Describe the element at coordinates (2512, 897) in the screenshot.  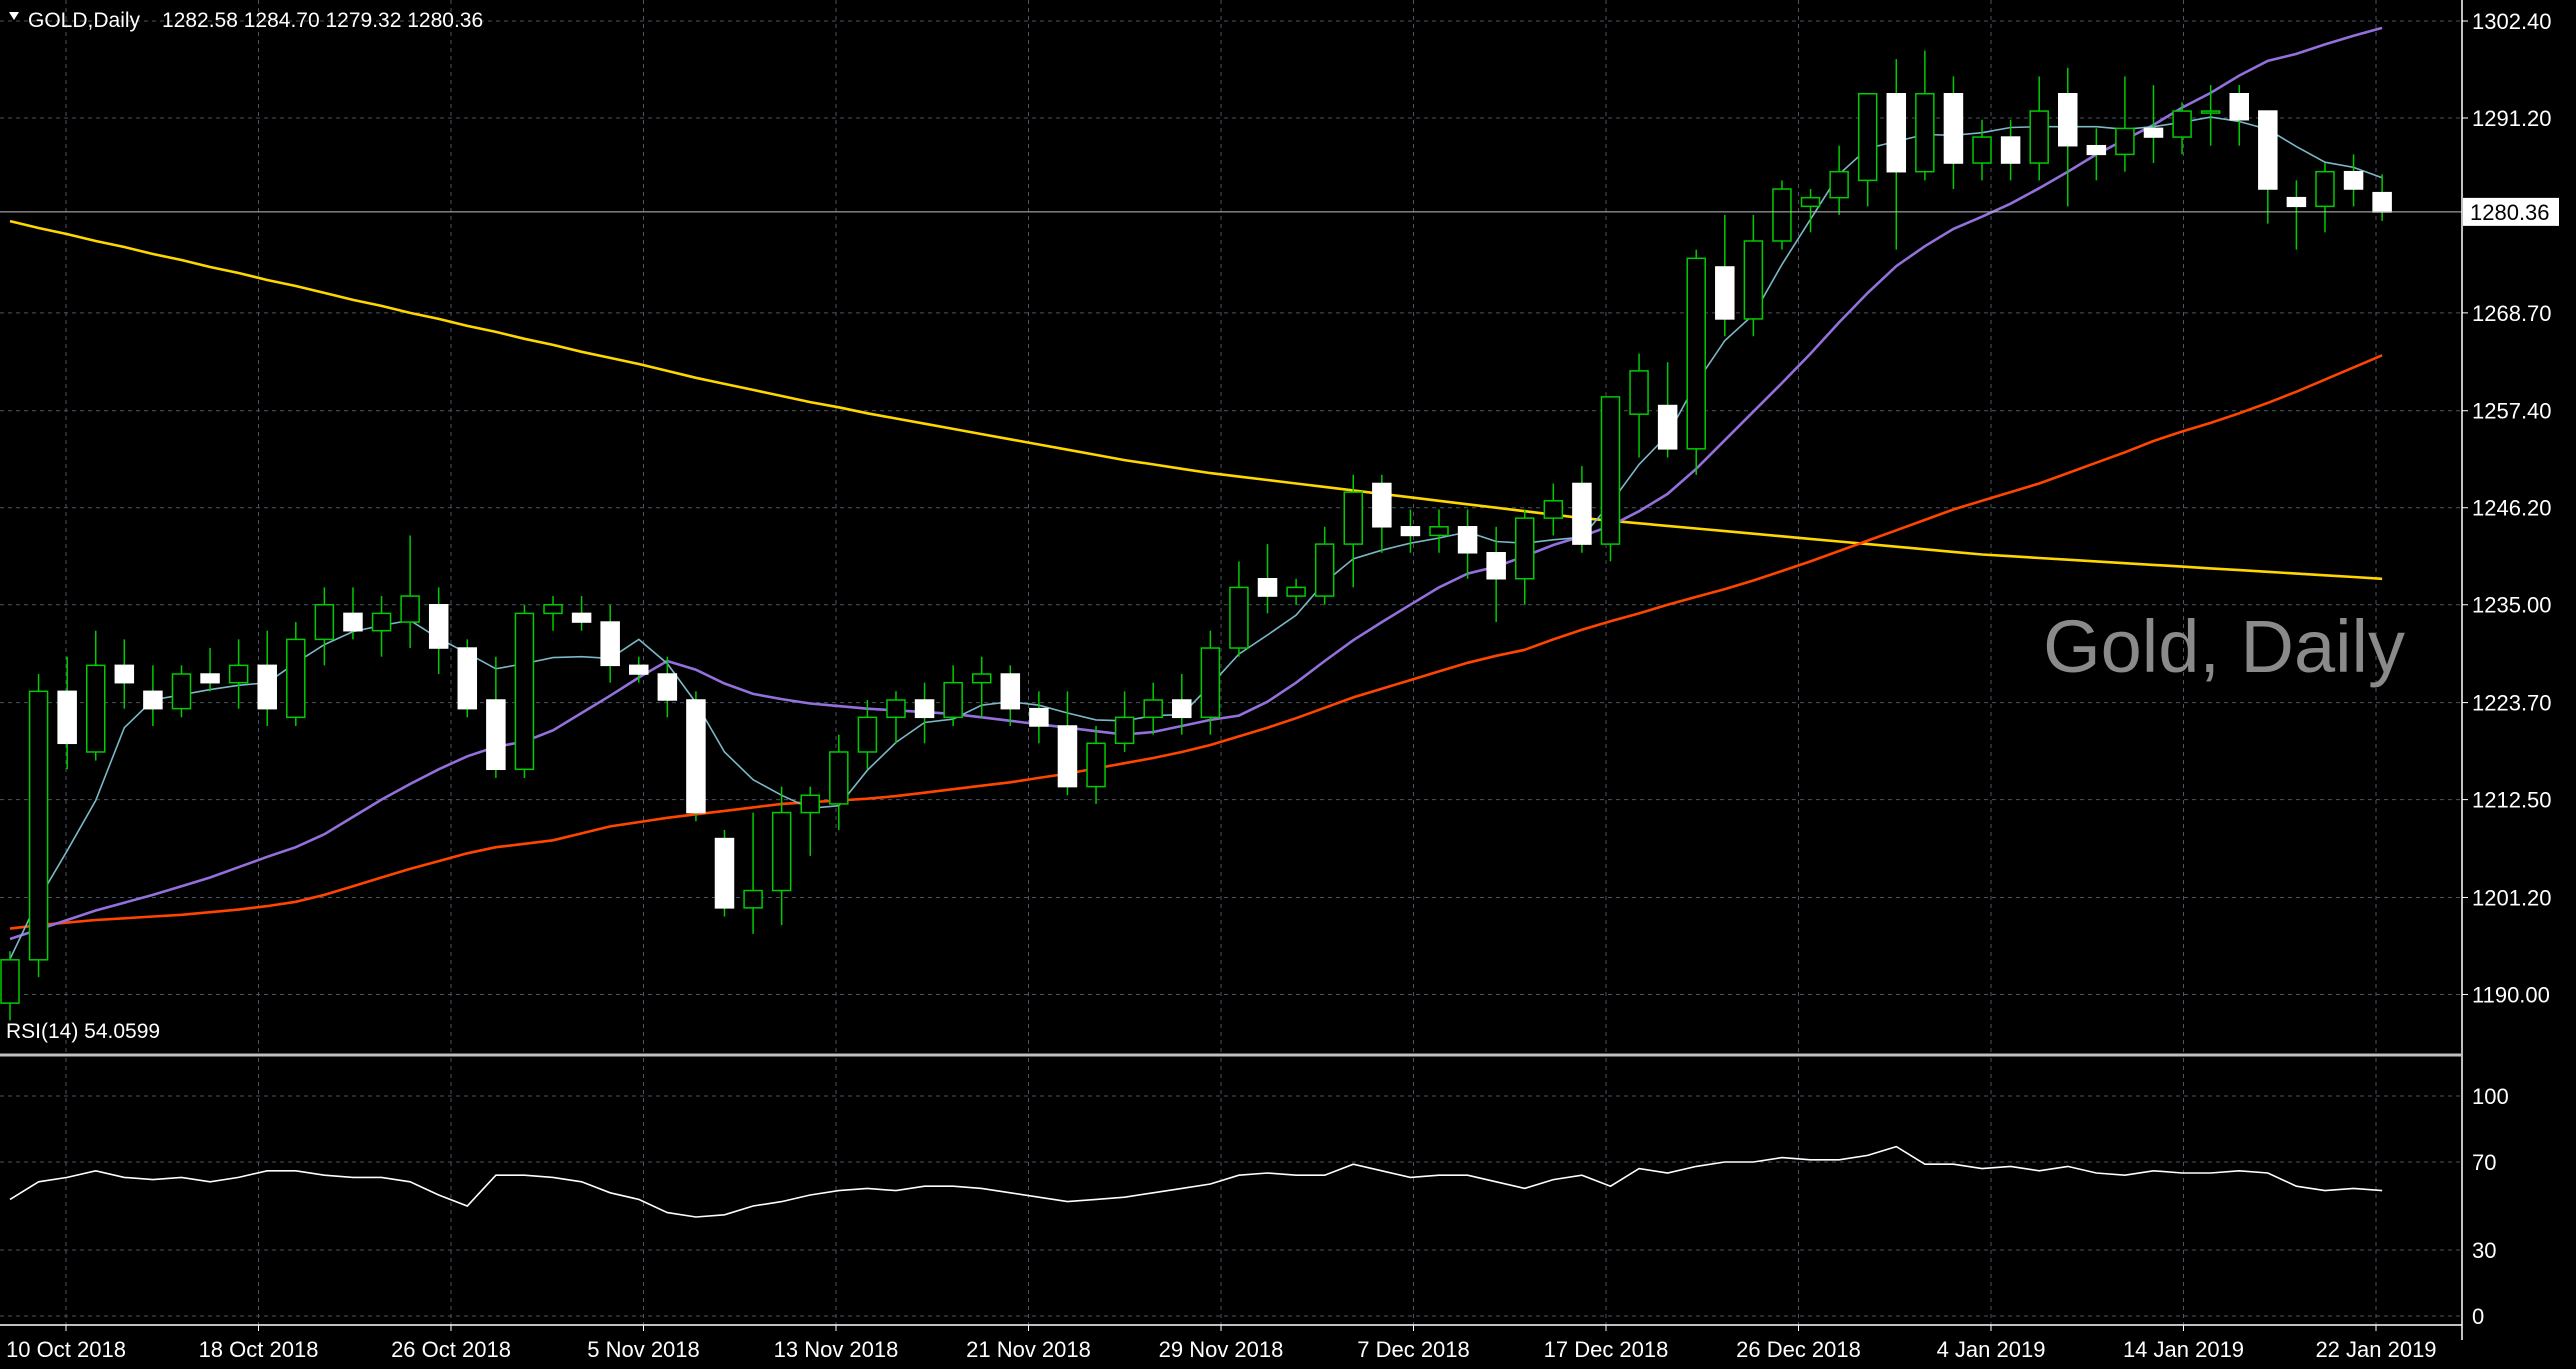
I see `price-tick-label: 1201.20` at that location.